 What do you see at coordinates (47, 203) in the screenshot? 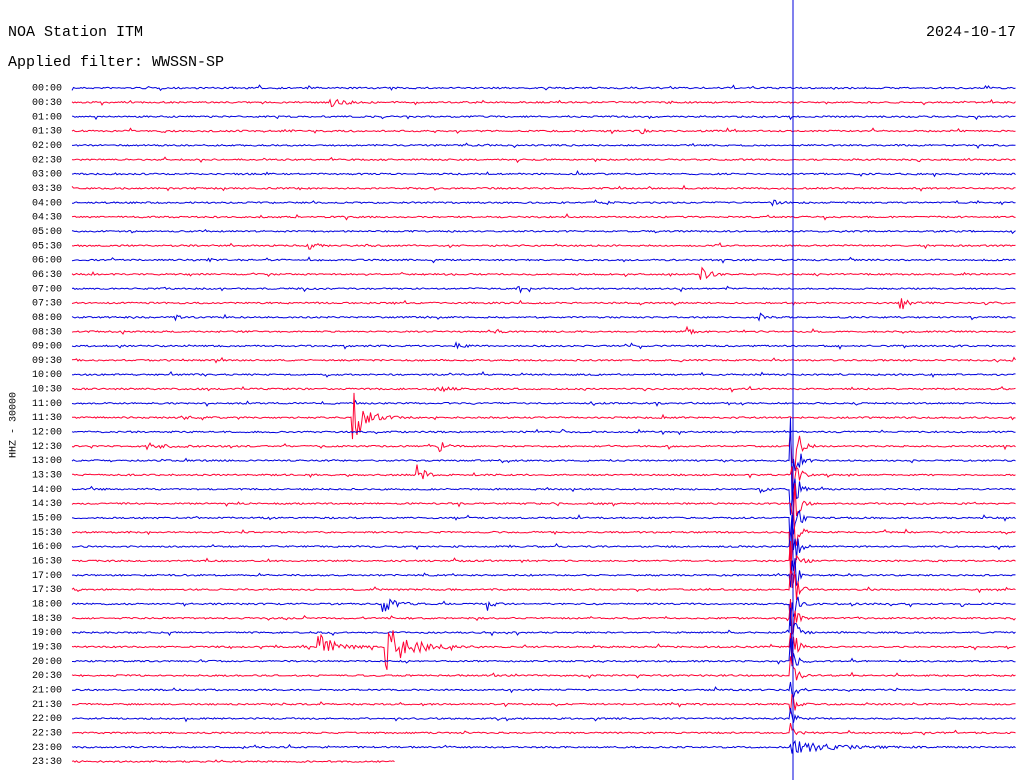
I see `row-label: 04:00` at bounding box center [47, 203].